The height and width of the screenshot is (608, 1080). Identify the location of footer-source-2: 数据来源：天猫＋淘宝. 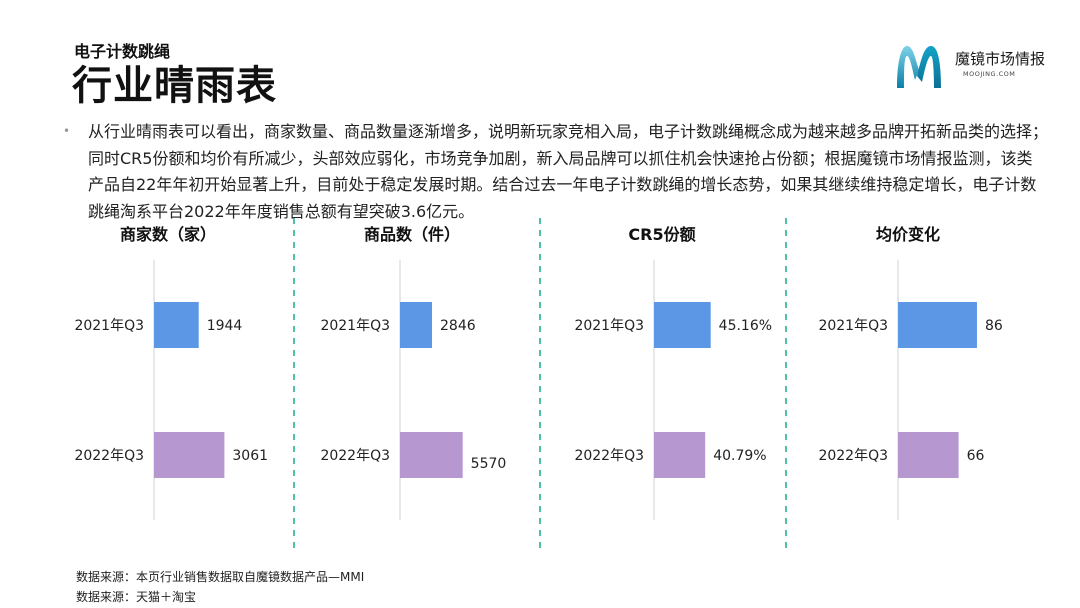
(136, 597).